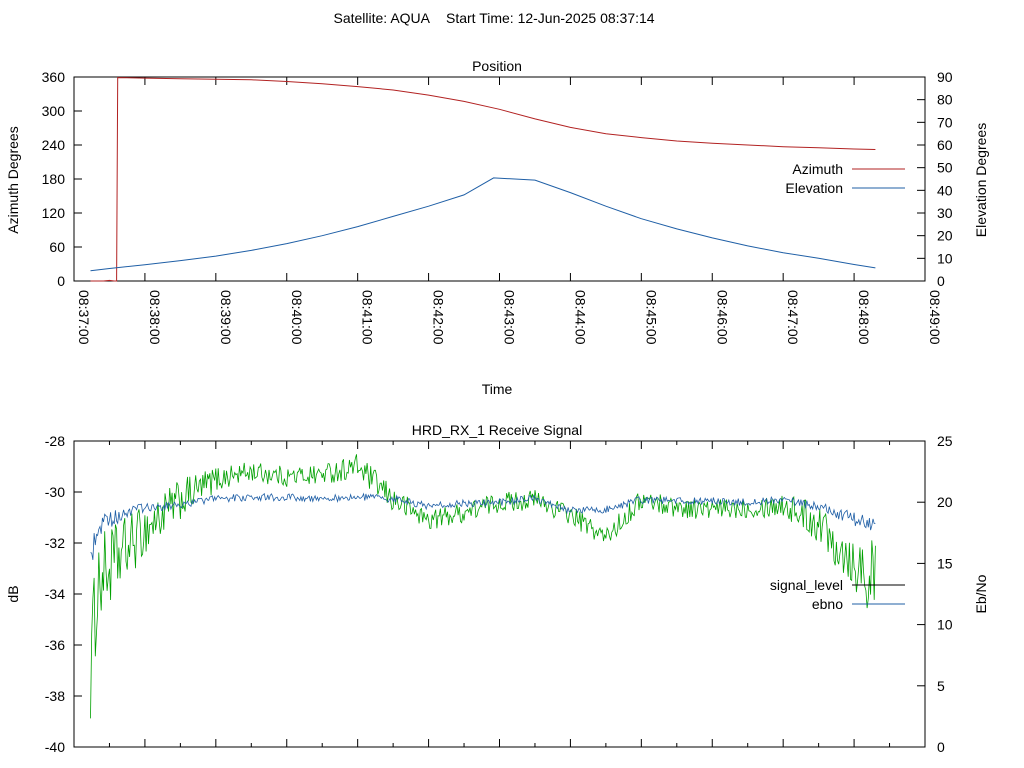  I want to click on x-tick-label: 08:49:00, so click(935, 317).